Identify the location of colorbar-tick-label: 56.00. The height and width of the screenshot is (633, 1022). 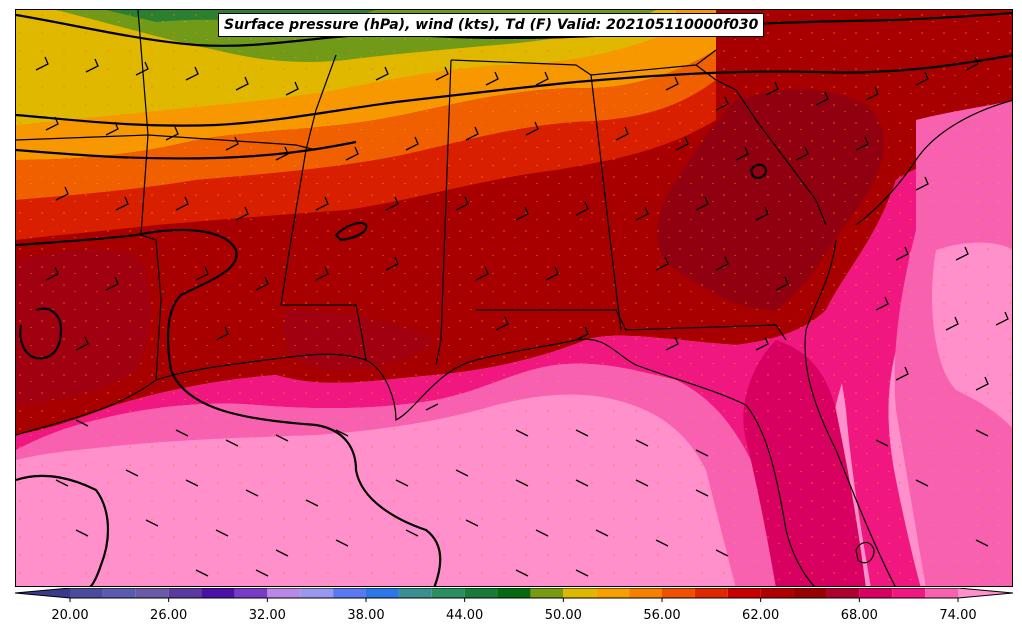
(662, 615).